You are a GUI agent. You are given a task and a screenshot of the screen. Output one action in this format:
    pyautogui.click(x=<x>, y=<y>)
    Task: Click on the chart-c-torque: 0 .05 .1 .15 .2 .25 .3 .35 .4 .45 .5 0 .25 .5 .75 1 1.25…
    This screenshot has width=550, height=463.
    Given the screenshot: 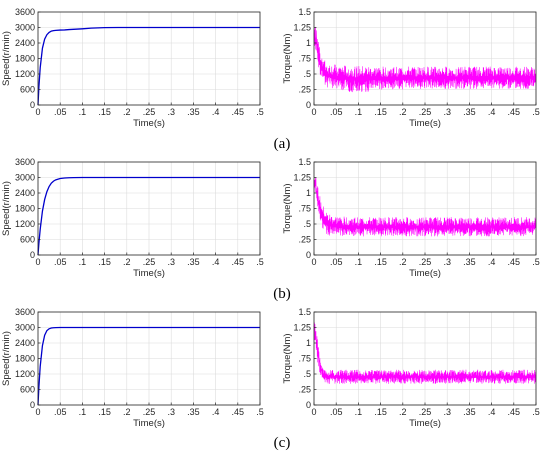 What is the action you would take?
    pyautogui.click(x=411, y=368)
    